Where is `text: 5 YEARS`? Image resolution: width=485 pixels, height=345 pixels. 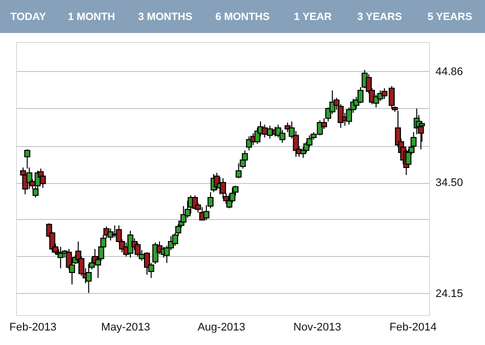
text: 5 YEARS is located at coordinates (449, 17).